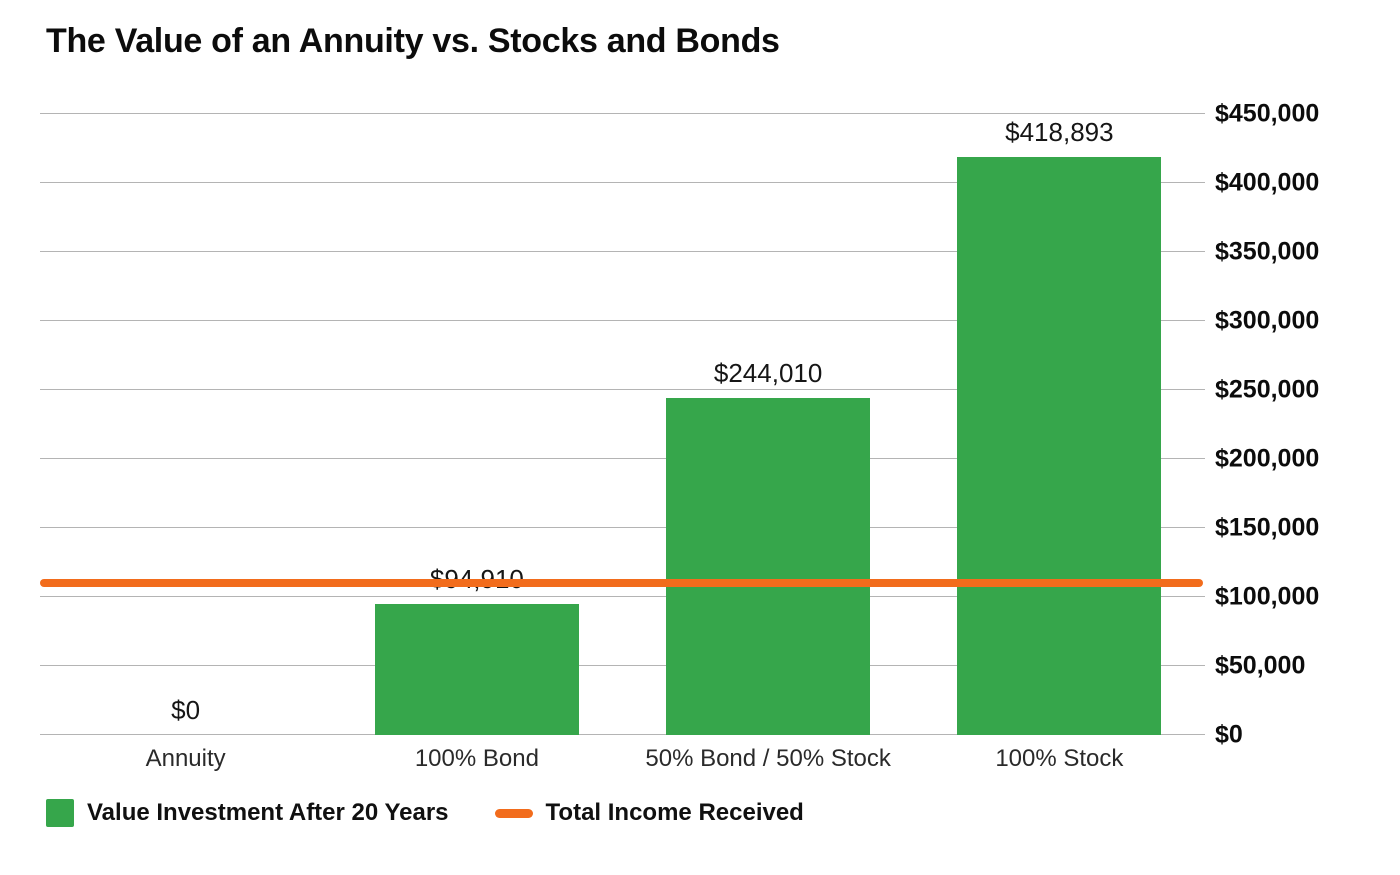 Image resolution: width=1400 pixels, height=875 pixels. I want to click on y-axis-tick-label: $300,000, so click(1267, 320).